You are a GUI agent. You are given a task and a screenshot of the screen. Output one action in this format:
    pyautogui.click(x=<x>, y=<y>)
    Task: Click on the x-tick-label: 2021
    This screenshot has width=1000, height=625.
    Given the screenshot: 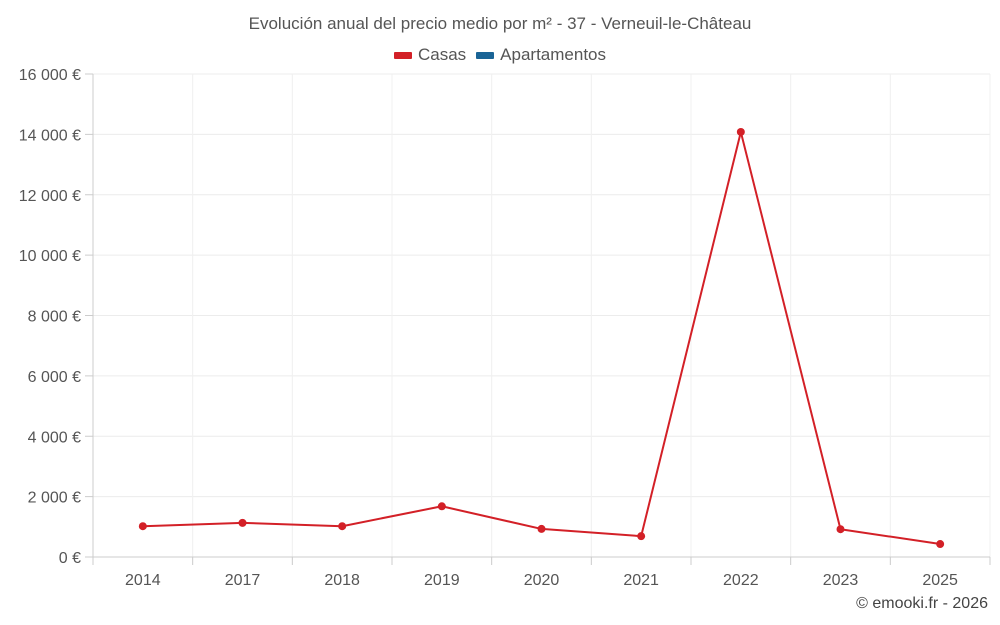 What is the action you would take?
    pyautogui.click(x=641, y=580)
    